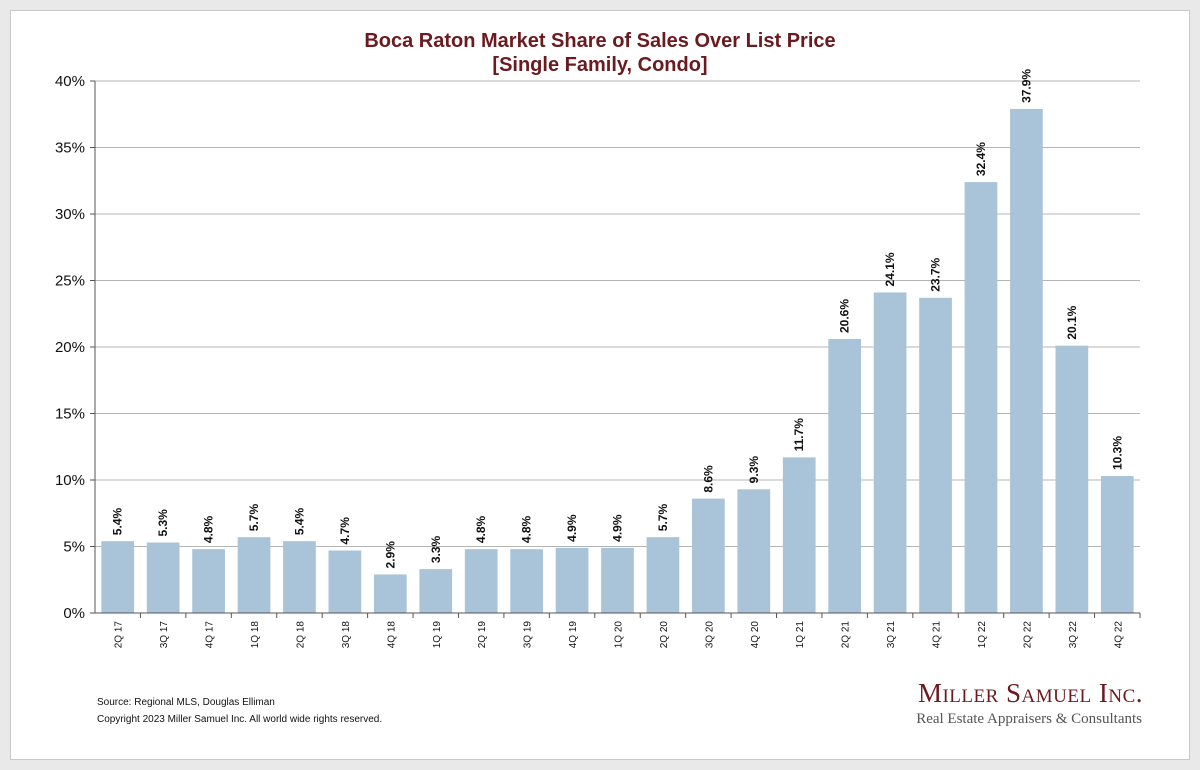  What do you see at coordinates (70, 148) in the screenshot?
I see `y-tick-label: 35%` at bounding box center [70, 148].